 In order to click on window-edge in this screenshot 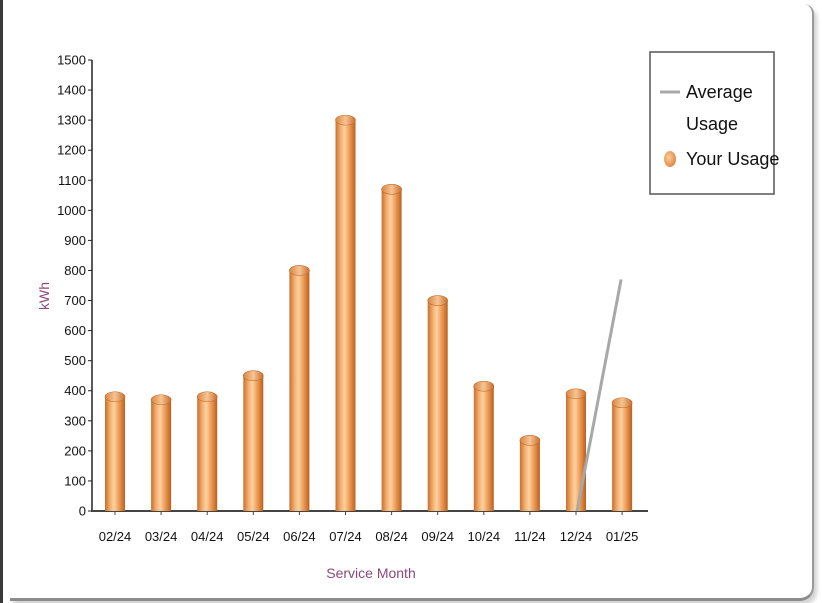, I will do `click(1, 301)`.